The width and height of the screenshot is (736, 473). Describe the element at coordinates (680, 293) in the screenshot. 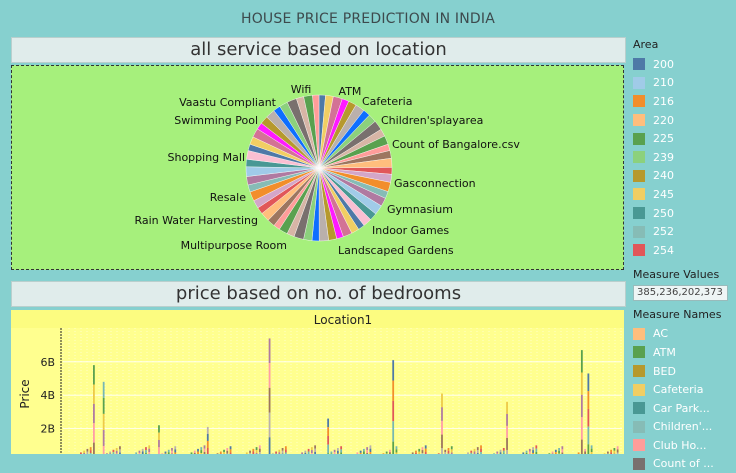

I see `measure-values-range: 385,236,202,373` at that location.